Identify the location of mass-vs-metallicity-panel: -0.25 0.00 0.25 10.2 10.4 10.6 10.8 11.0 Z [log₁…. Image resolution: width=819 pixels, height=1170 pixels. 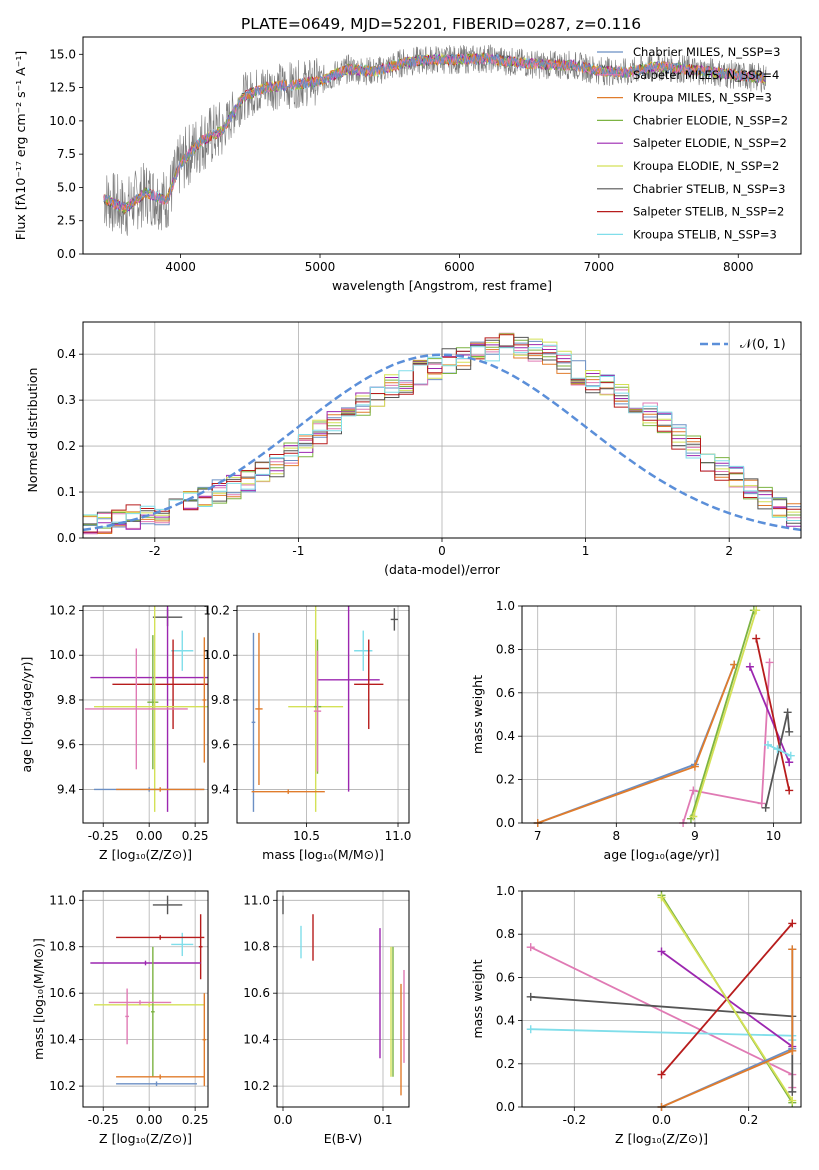
(120, 1018).